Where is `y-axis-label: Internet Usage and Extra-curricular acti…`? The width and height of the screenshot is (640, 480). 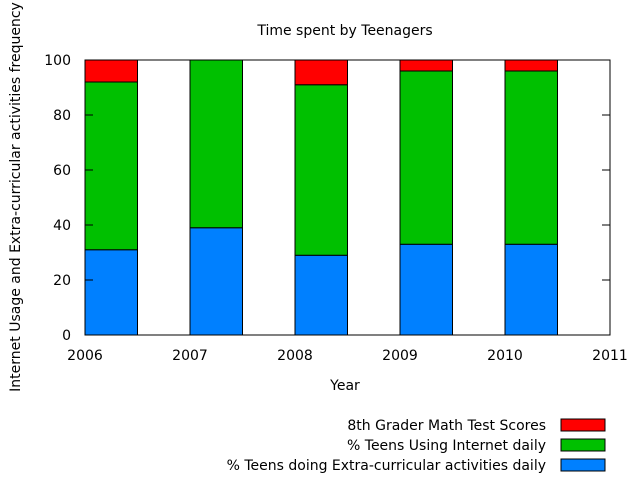
y-axis-label: Internet Usage and Extra-curricular acti… is located at coordinates (16, 197).